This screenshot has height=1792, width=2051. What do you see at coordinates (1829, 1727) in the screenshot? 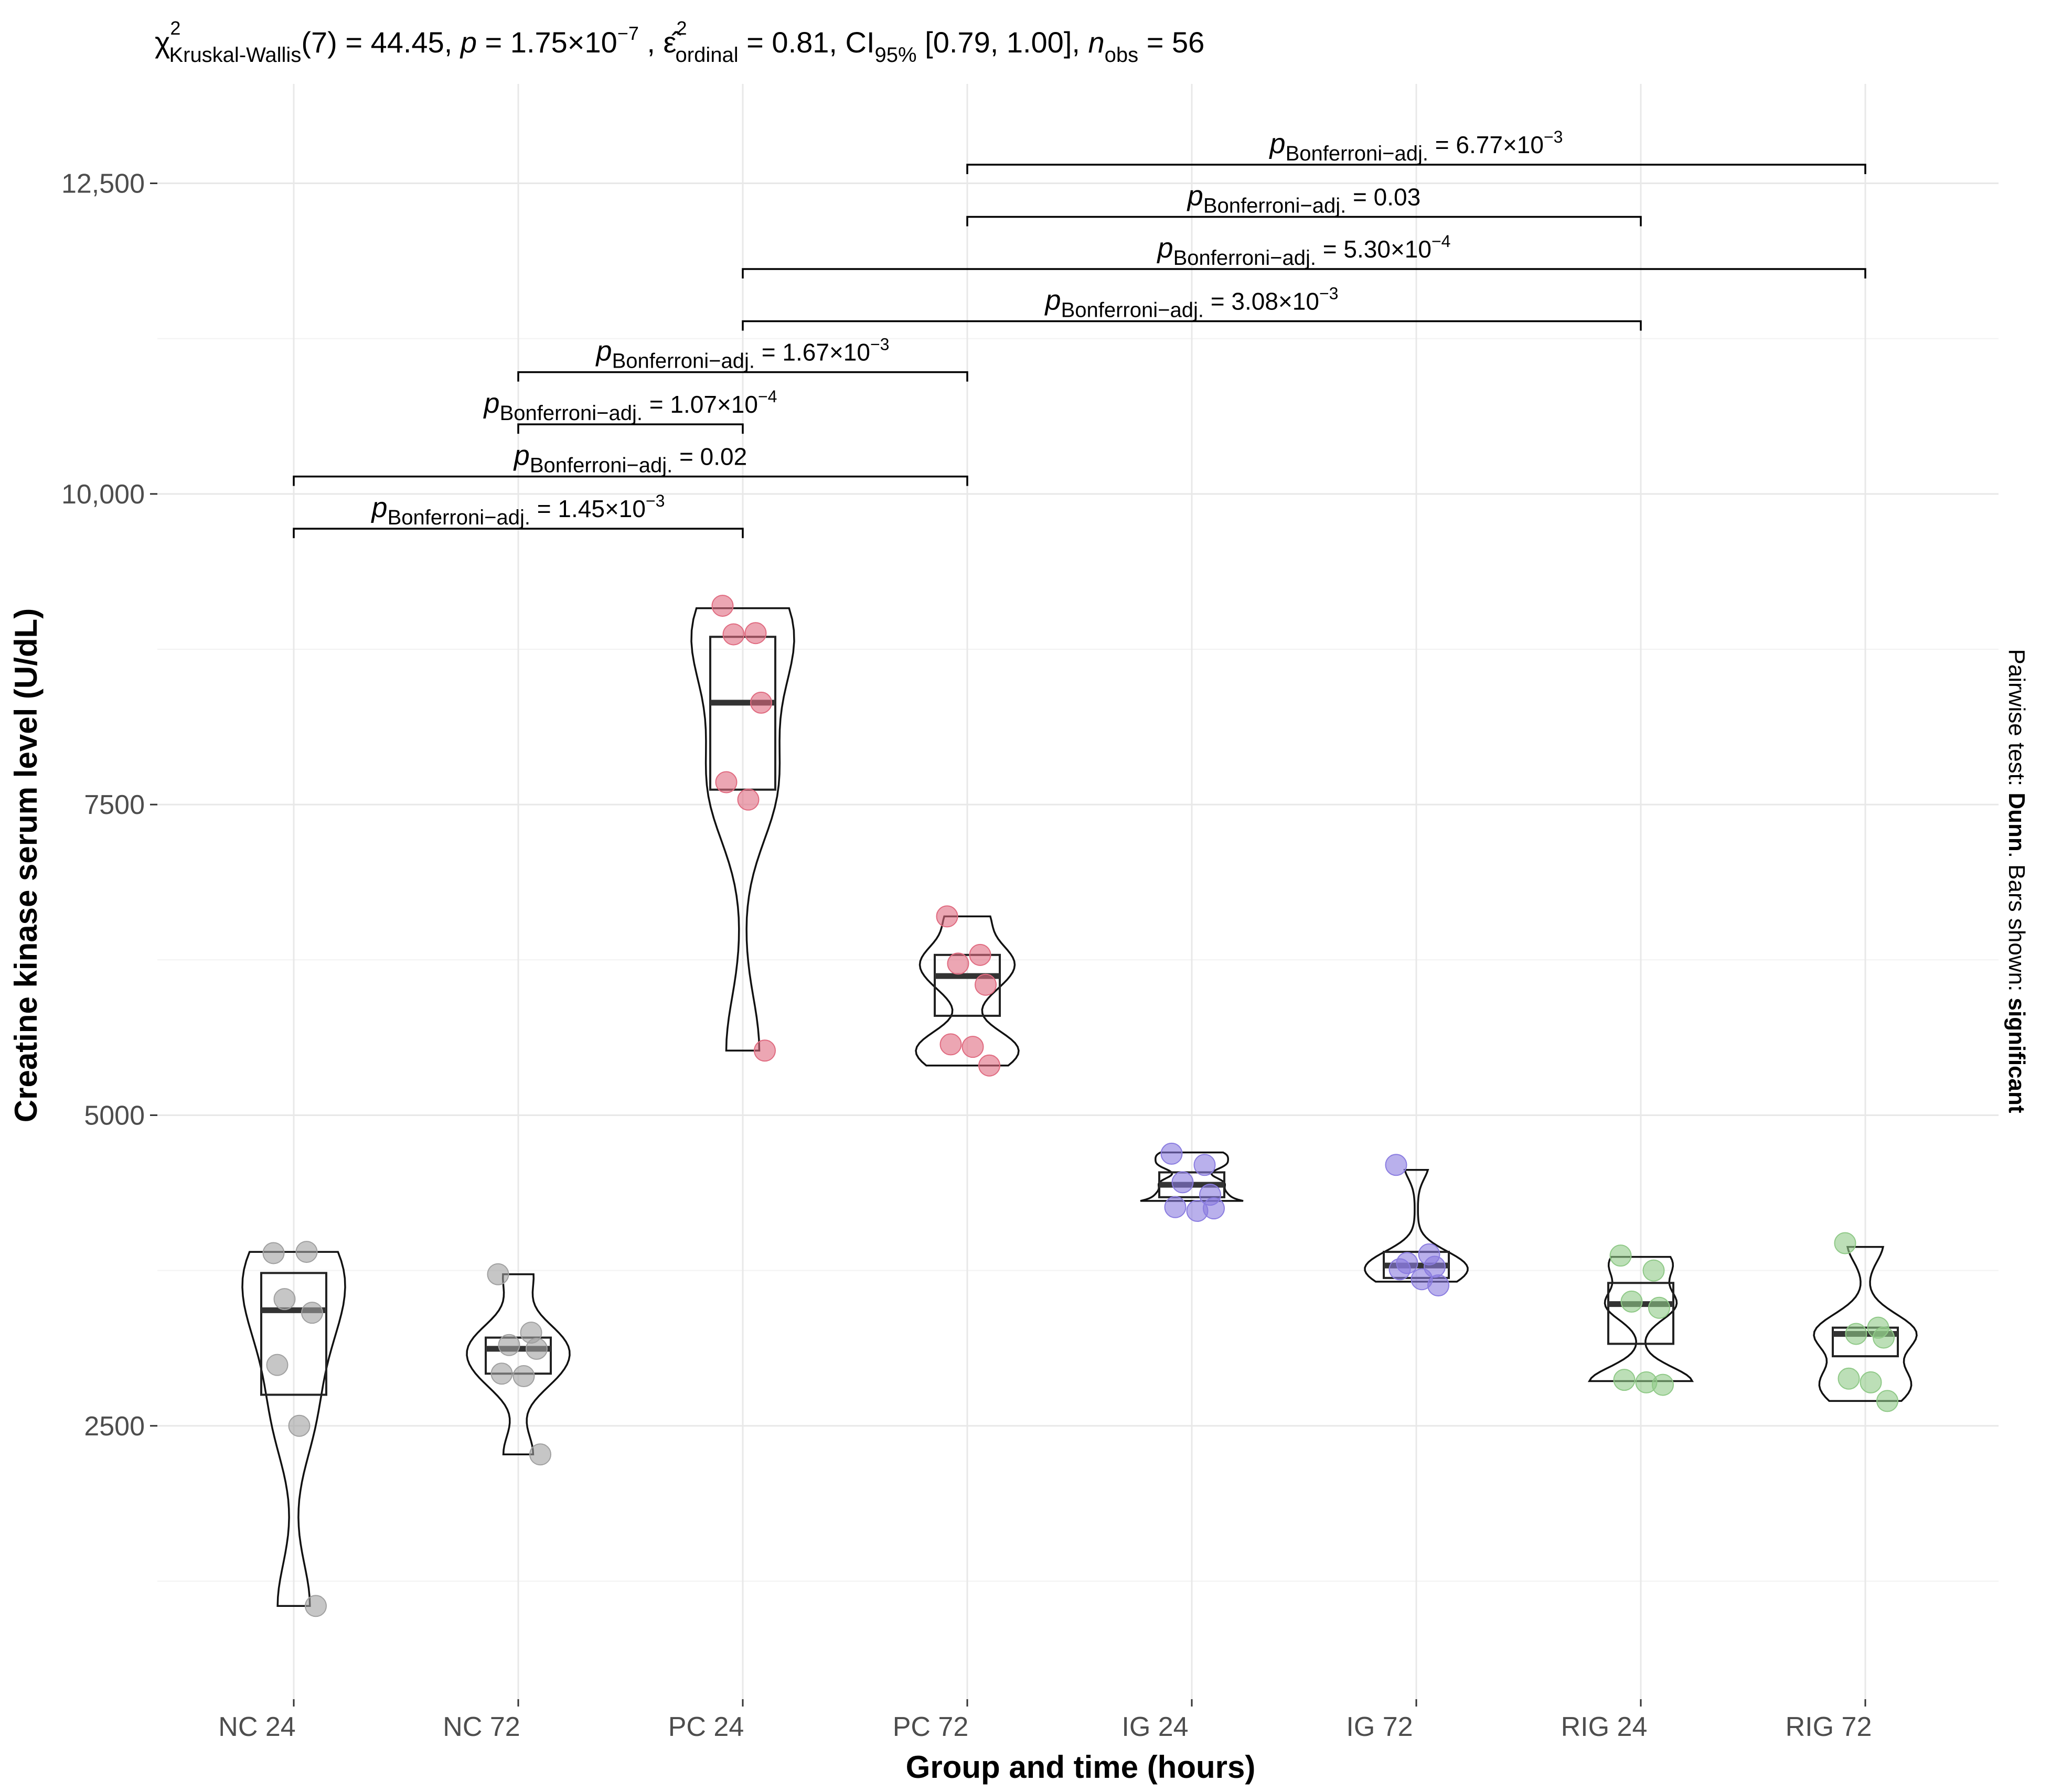
I see `x-tick-label: RIG 72` at bounding box center [1829, 1727].